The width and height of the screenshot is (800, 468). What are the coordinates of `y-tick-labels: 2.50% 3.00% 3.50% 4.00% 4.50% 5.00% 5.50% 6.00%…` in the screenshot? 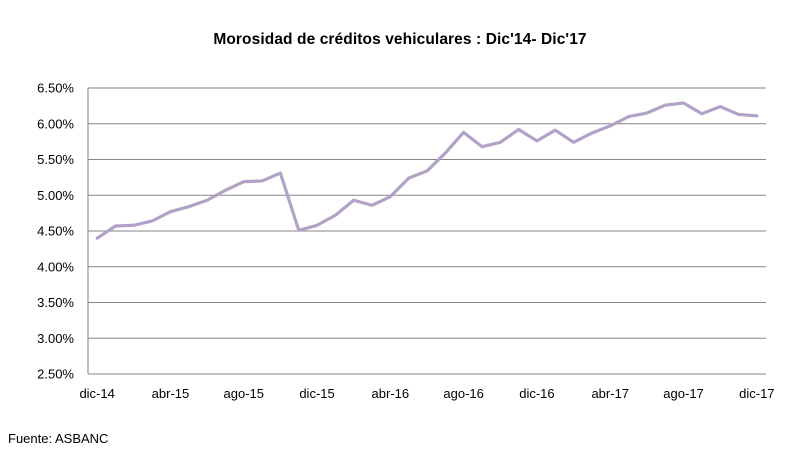 It's located at (55, 231).